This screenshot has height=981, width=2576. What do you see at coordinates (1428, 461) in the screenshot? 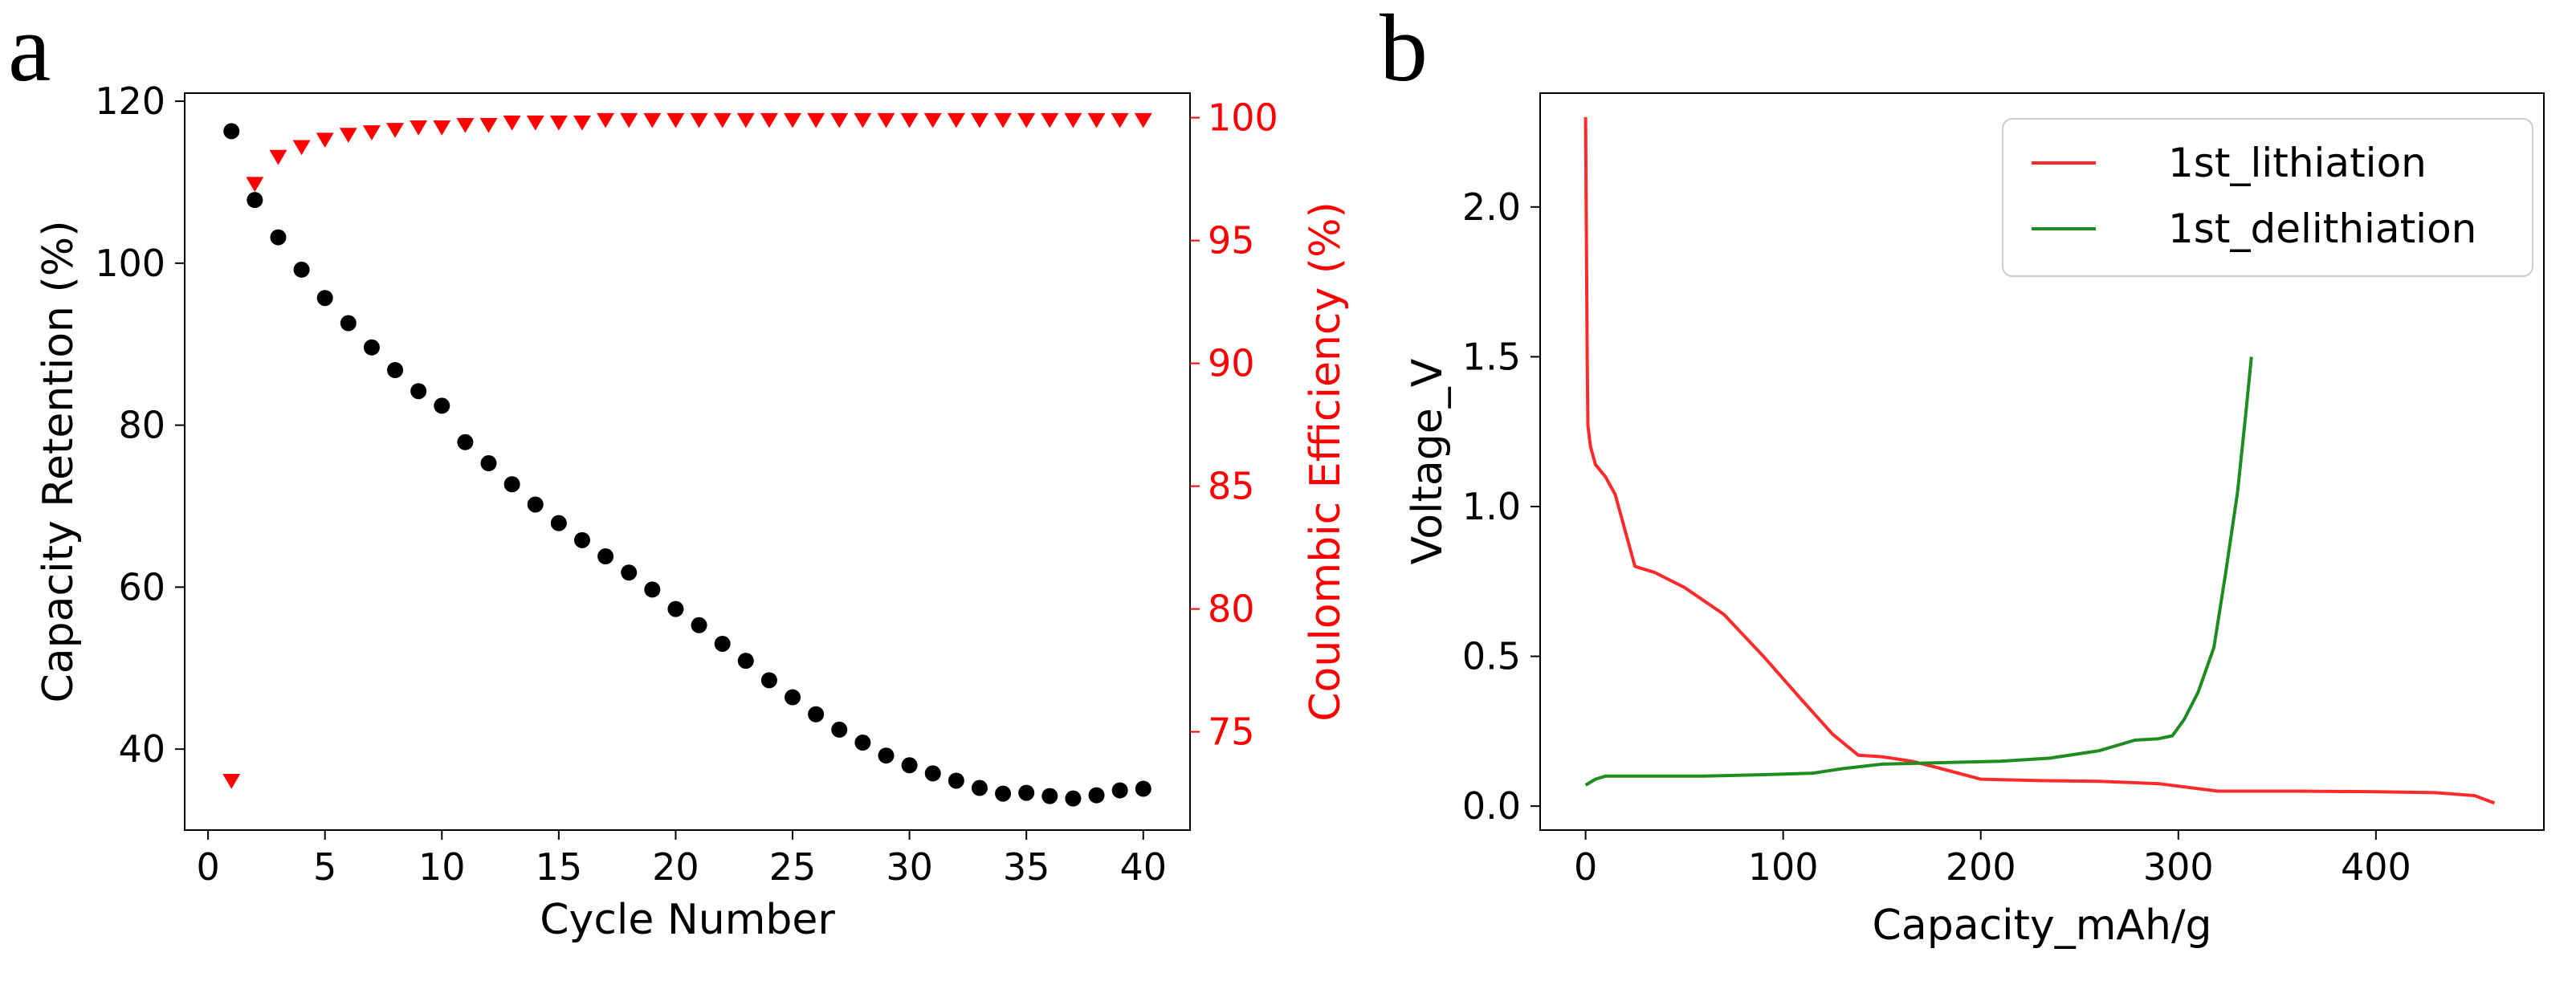
I see `chart-b-y-axis-label: Voltage_V` at bounding box center [1428, 461].